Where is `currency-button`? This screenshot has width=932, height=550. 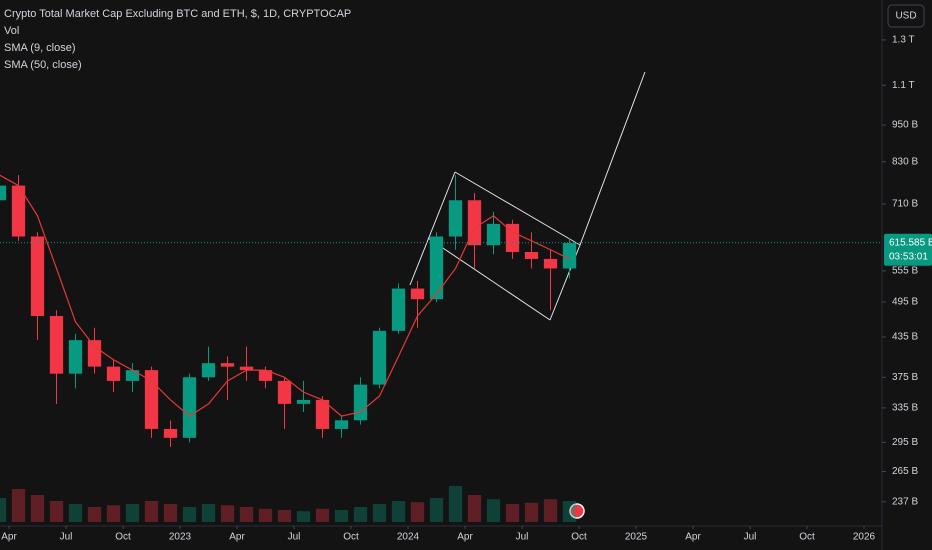 currency-button is located at coordinates (906, 16).